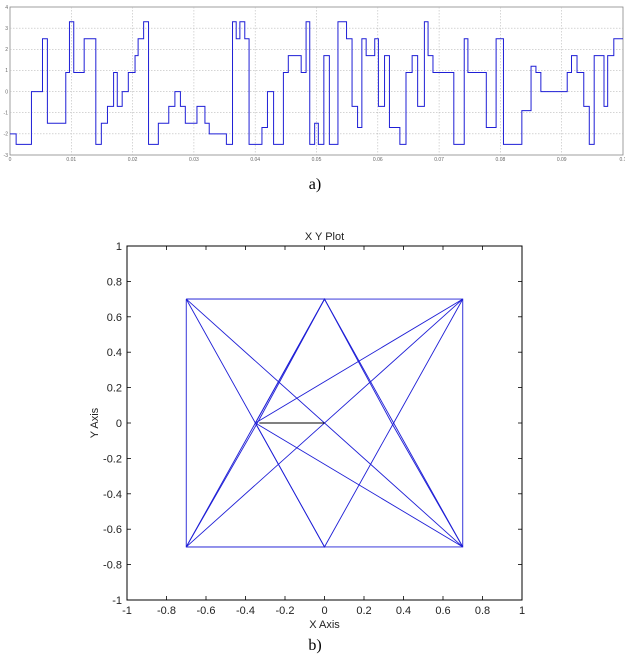 Image resolution: width=625 pixels, height=667 pixels. I want to click on plot-b-x-axis-label: X Axis, so click(324, 625).